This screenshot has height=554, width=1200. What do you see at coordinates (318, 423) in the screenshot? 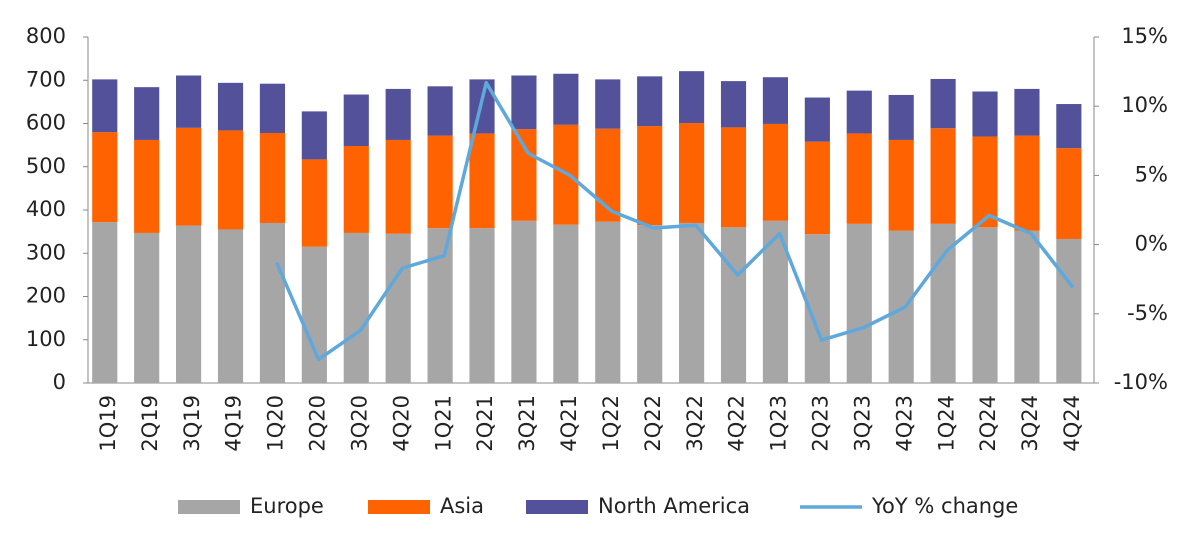
I see `x-tick-label: 2Q20` at bounding box center [318, 423].